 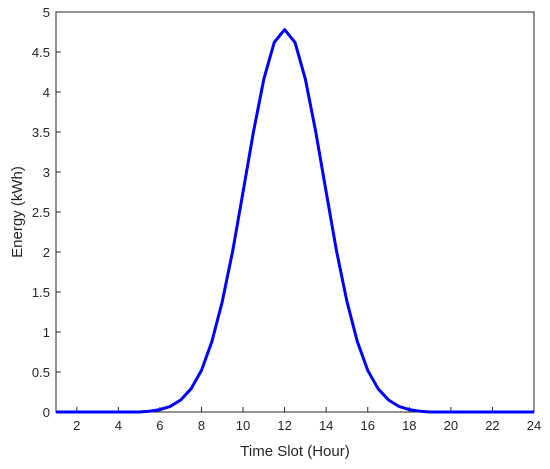 What do you see at coordinates (17, 212) in the screenshot?
I see `y-axis-label: Energy (kWh)` at bounding box center [17, 212].